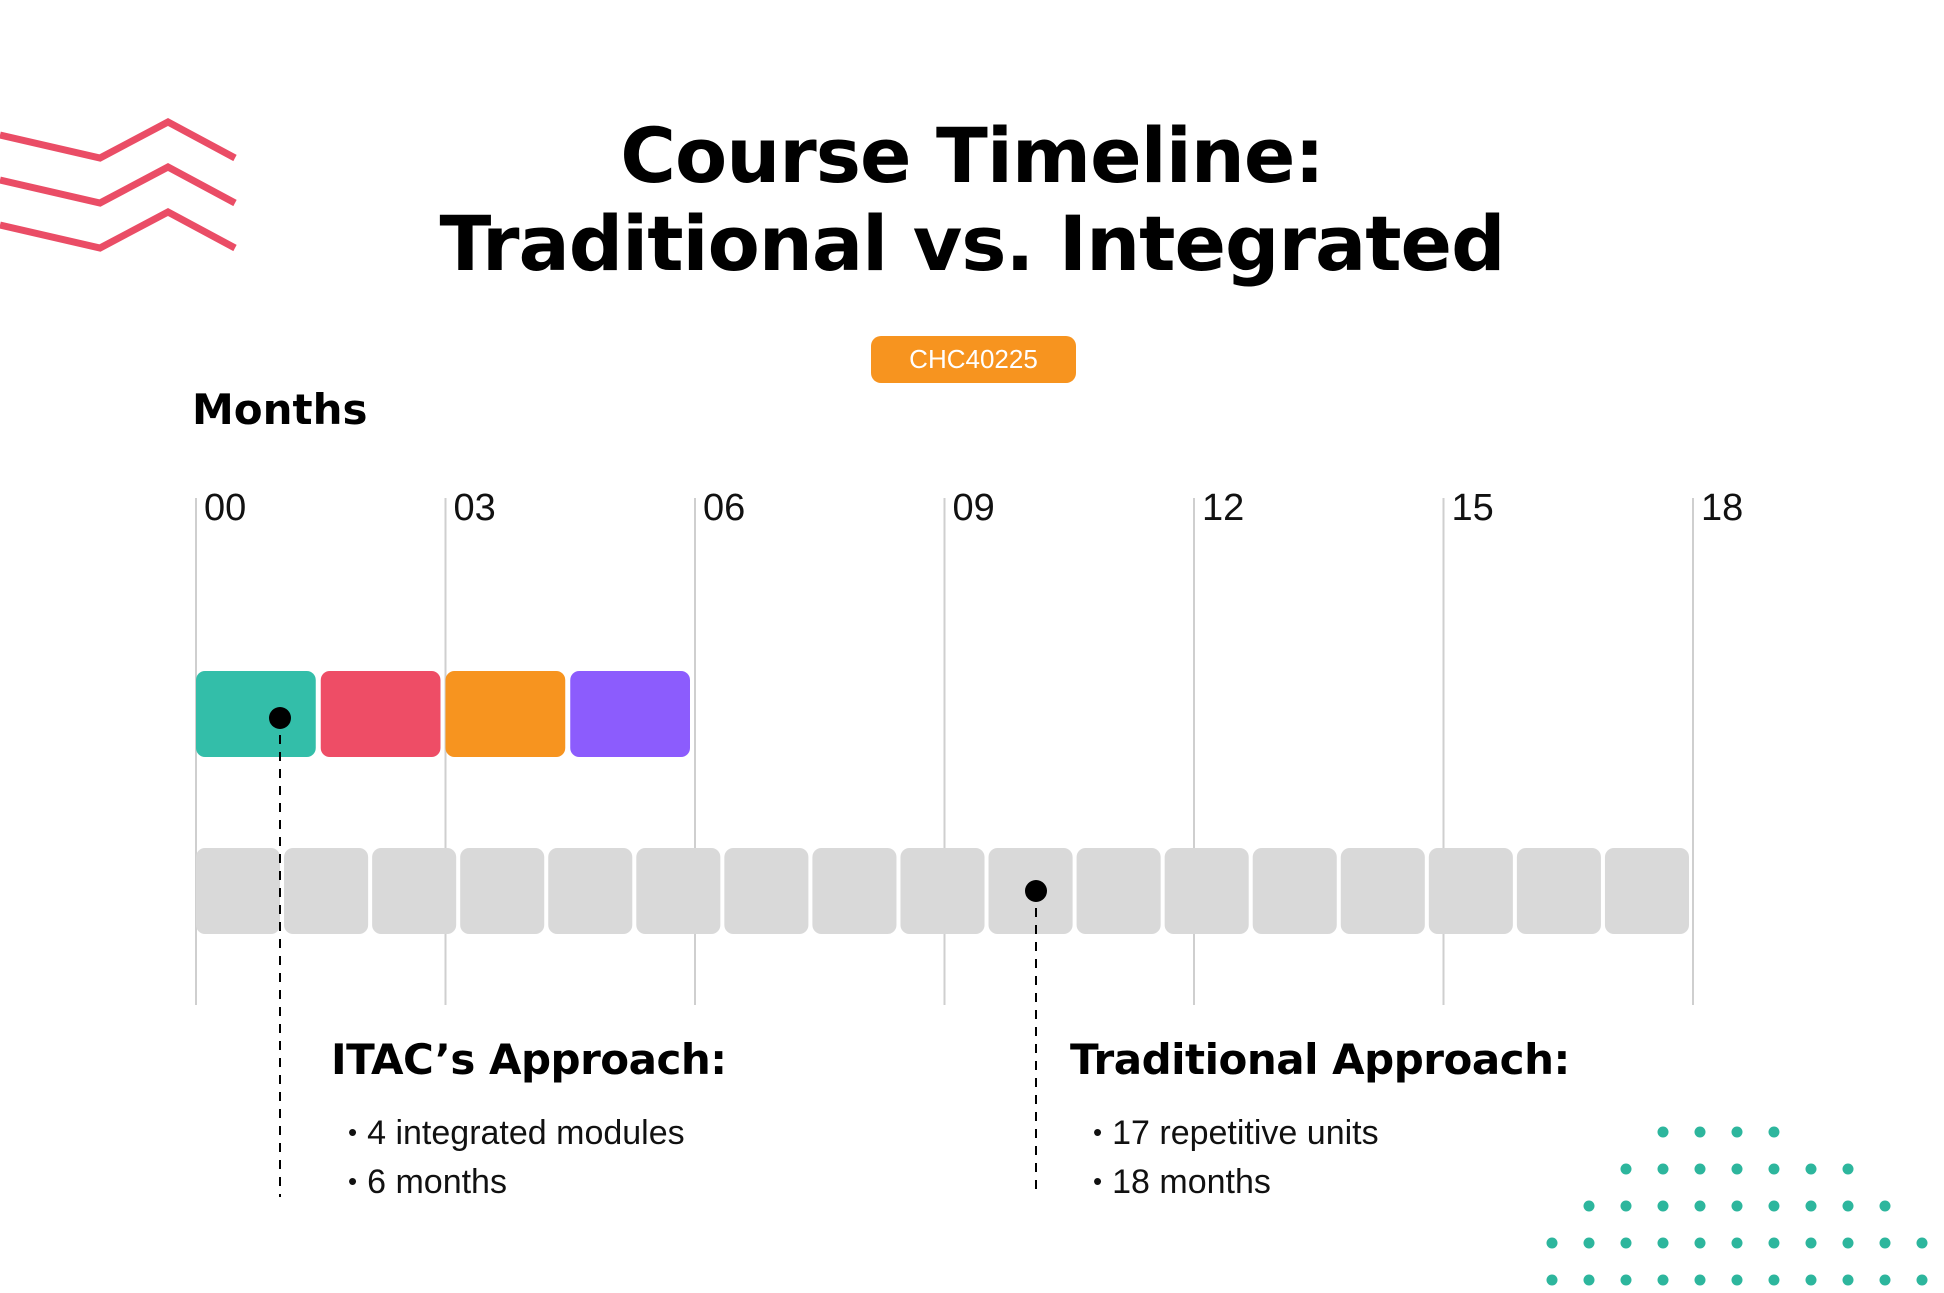 The image size is (1944, 1293). What do you see at coordinates (972, 155) in the screenshot?
I see `page-title-line-1: Course Timeline:` at bounding box center [972, 155].